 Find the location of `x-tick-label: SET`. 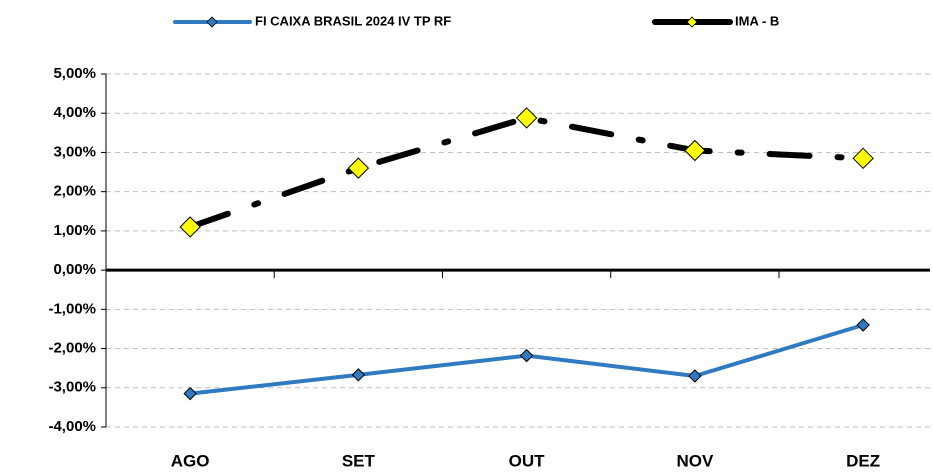

x-tick-label: SET is located at coordinates (359, 460).